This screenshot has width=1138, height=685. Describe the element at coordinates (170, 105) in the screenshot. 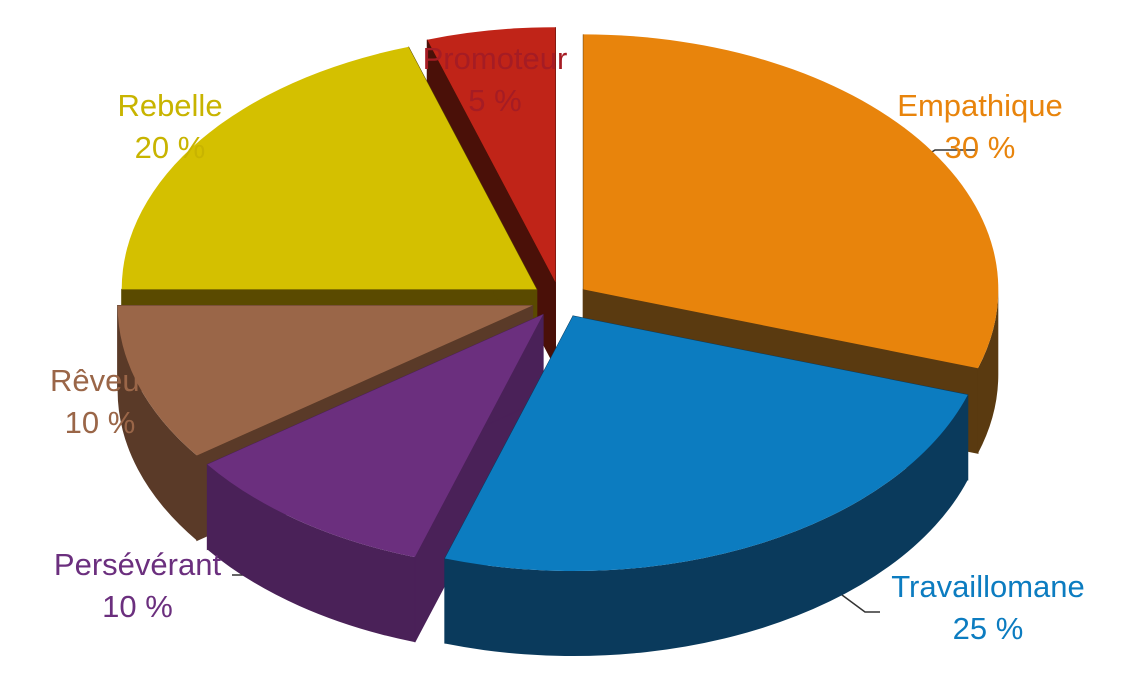

I see `slice-name: Rebelle` at that location.